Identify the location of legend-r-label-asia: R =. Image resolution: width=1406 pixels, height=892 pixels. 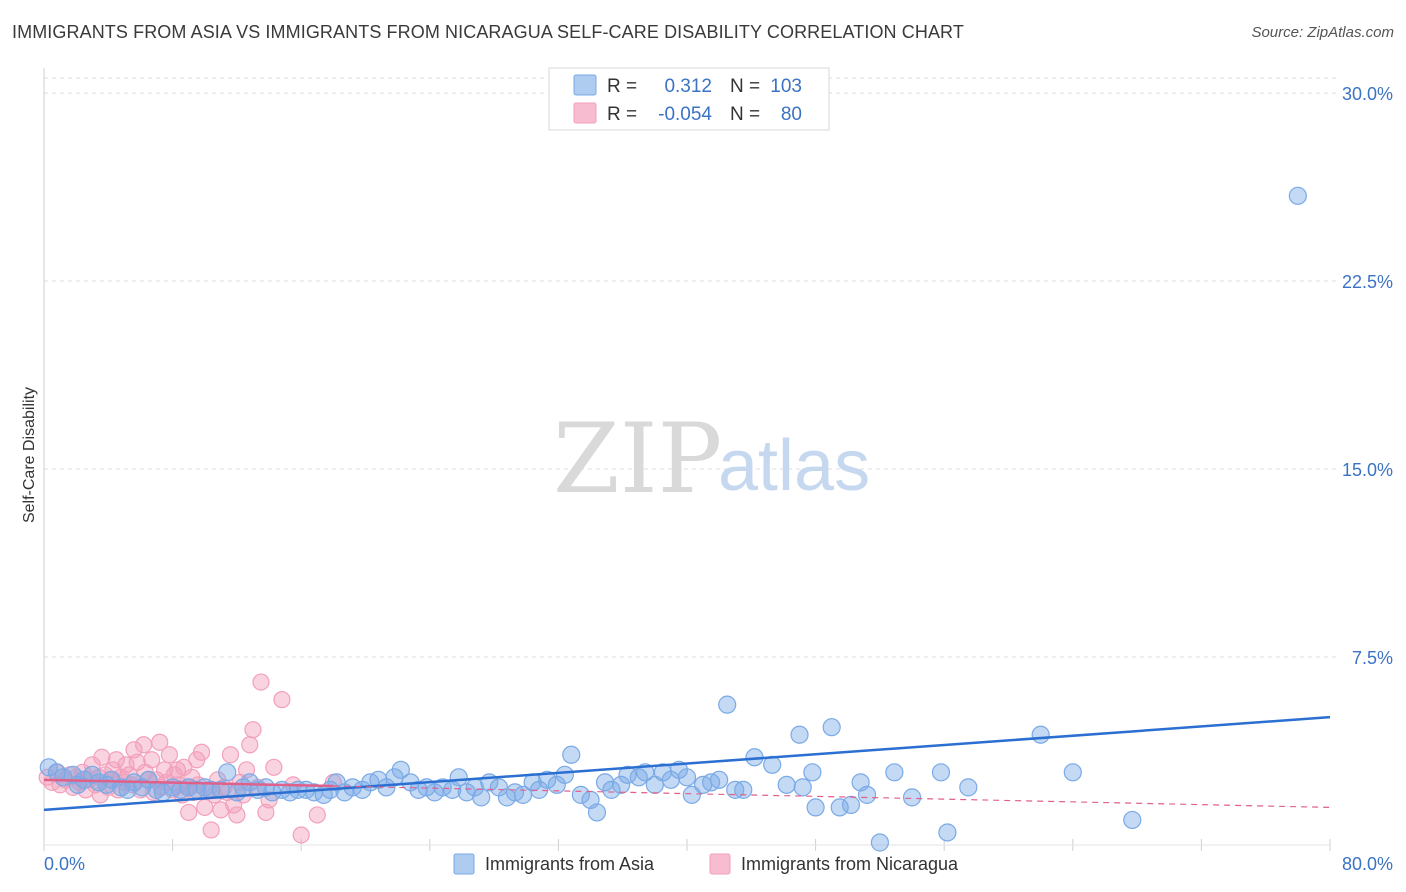
(622, 86).